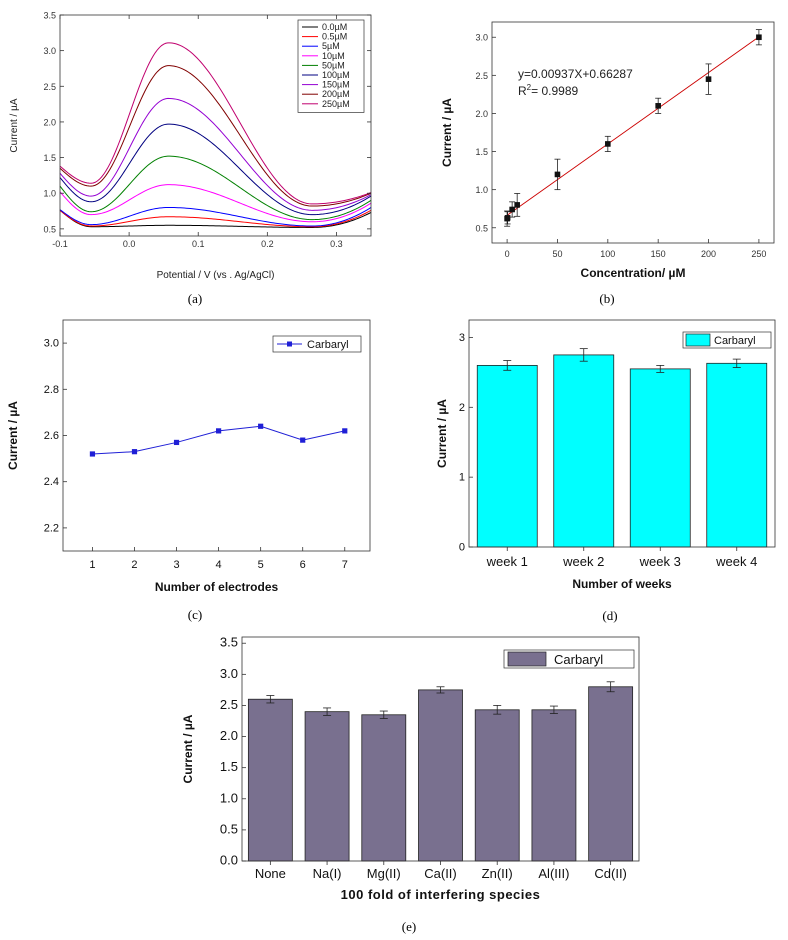 This screenshot has height=940, width=788. What do you see at coordinates (384, 873) in the screenshot?
I see `x-tick-label: Mg(II)` at bounding box center [384, 873].